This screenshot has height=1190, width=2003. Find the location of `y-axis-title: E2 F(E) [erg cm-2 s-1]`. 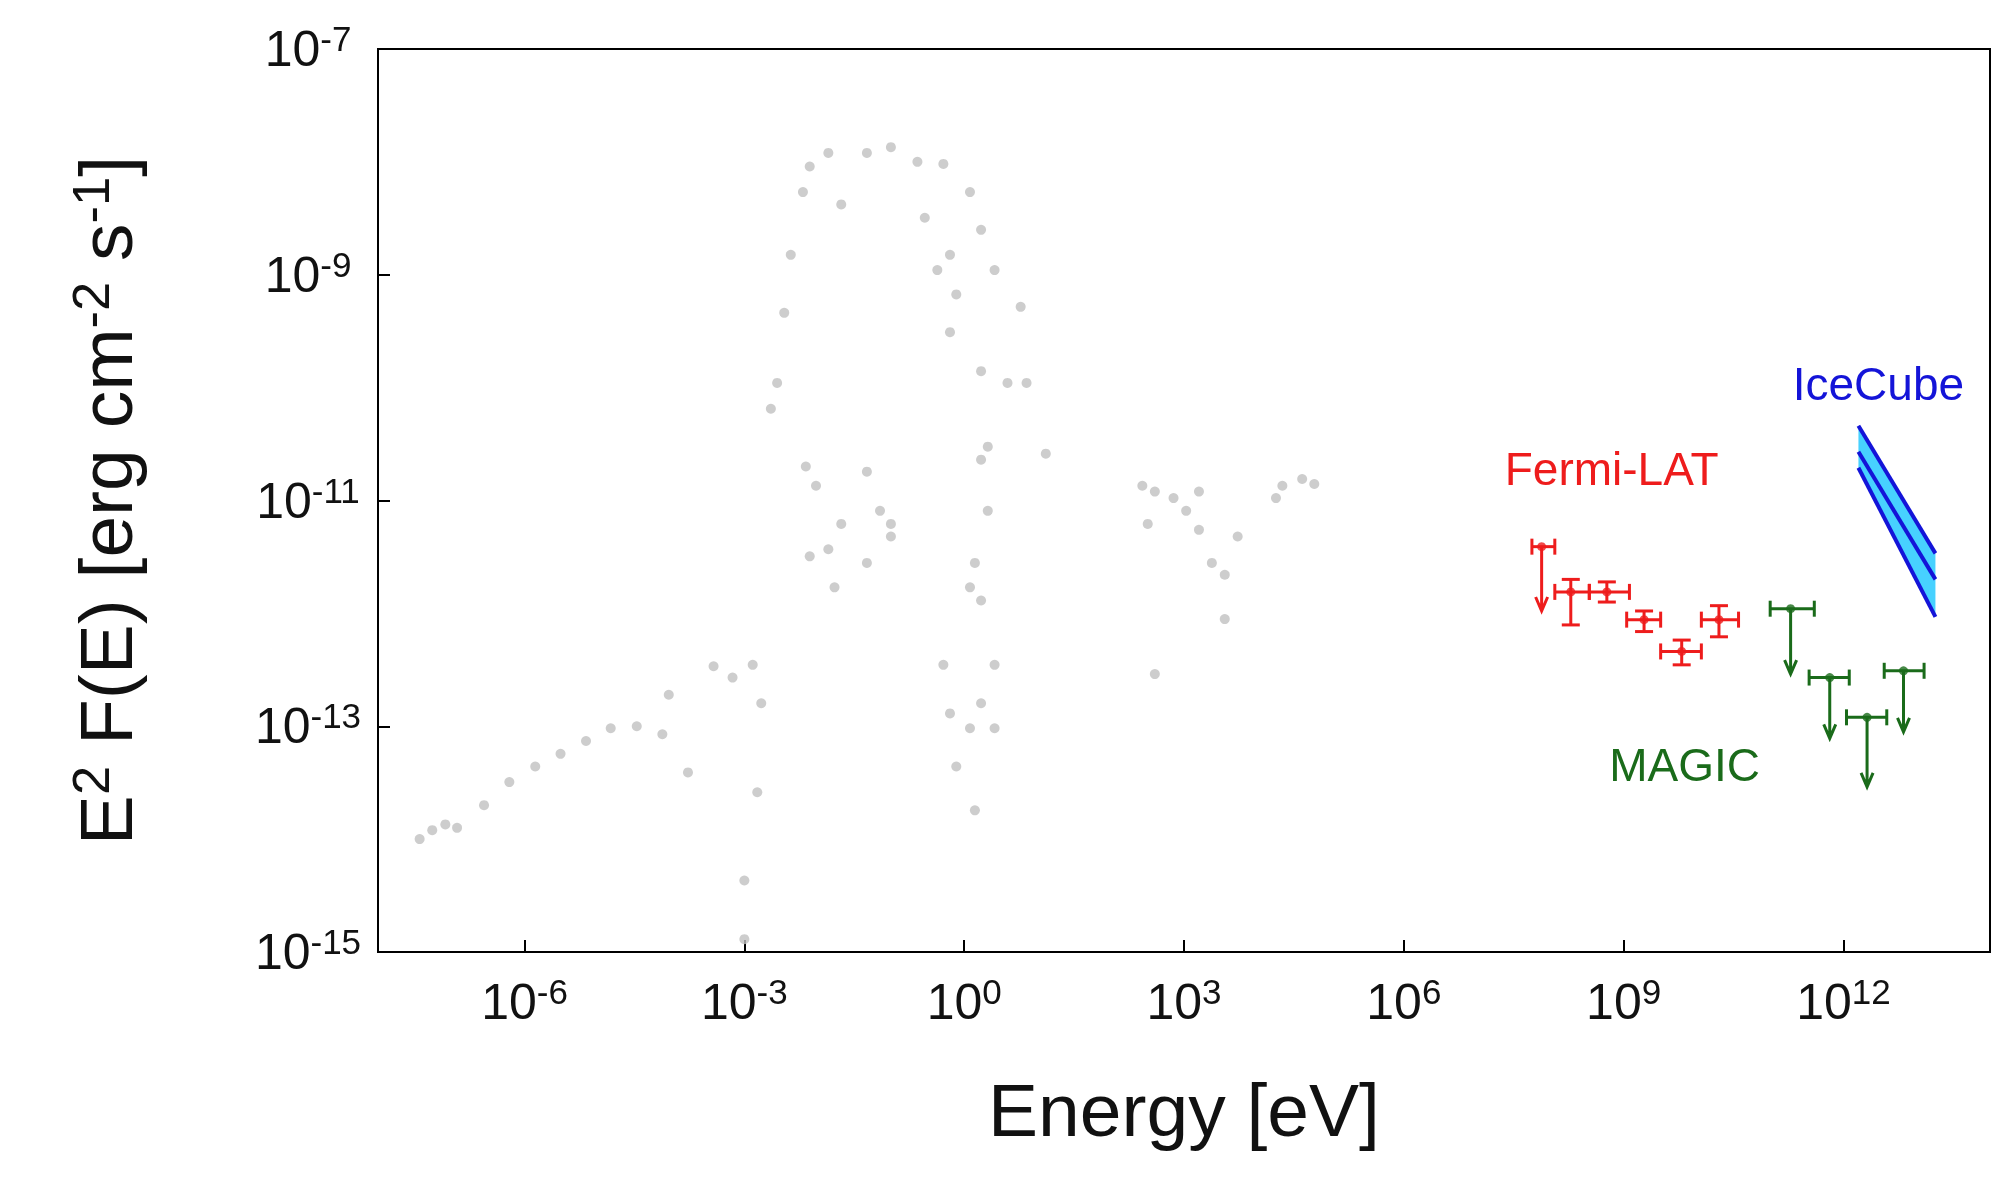

y-axis-title: E2 F(E) [erg cm-2 s-1] is located at coordinates (104, 500).